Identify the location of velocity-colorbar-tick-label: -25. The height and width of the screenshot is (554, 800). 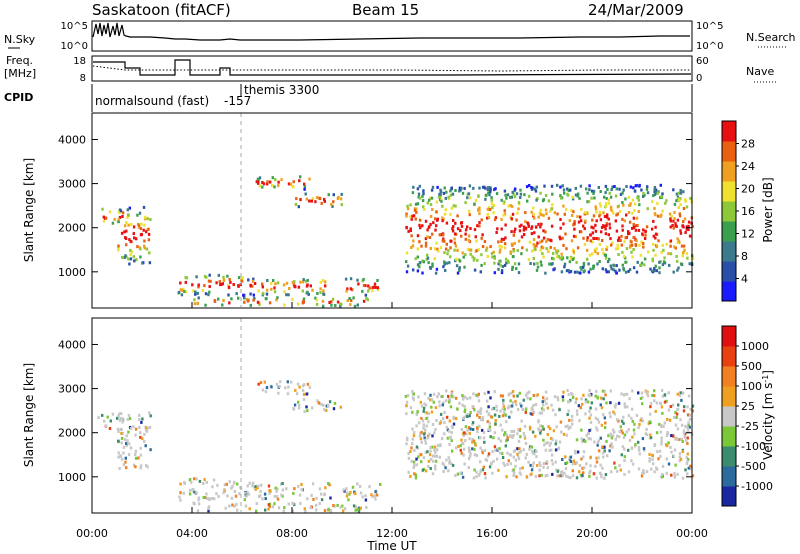
(750, 426).